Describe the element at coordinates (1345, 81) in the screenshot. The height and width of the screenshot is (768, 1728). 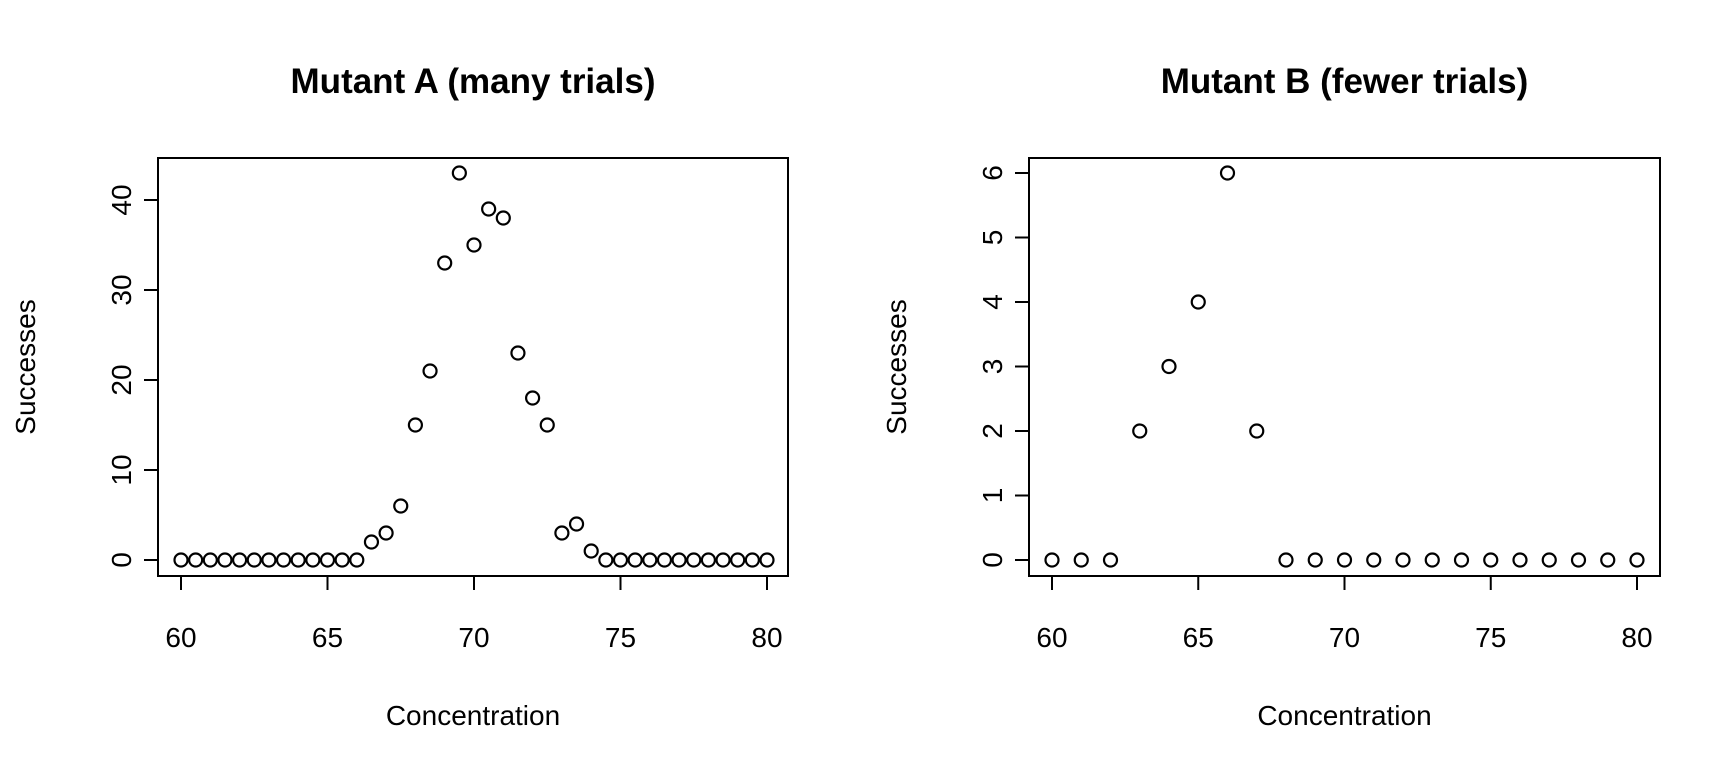
I see `chart-title: Mutant B (fewer trials)` at that location.